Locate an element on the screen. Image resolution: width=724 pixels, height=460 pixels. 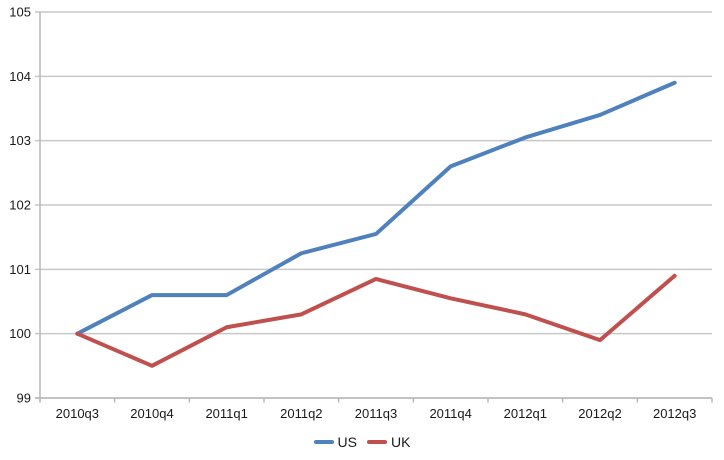
x-axis-tick-label: 2010q4 is located at coordinates (151, 413).